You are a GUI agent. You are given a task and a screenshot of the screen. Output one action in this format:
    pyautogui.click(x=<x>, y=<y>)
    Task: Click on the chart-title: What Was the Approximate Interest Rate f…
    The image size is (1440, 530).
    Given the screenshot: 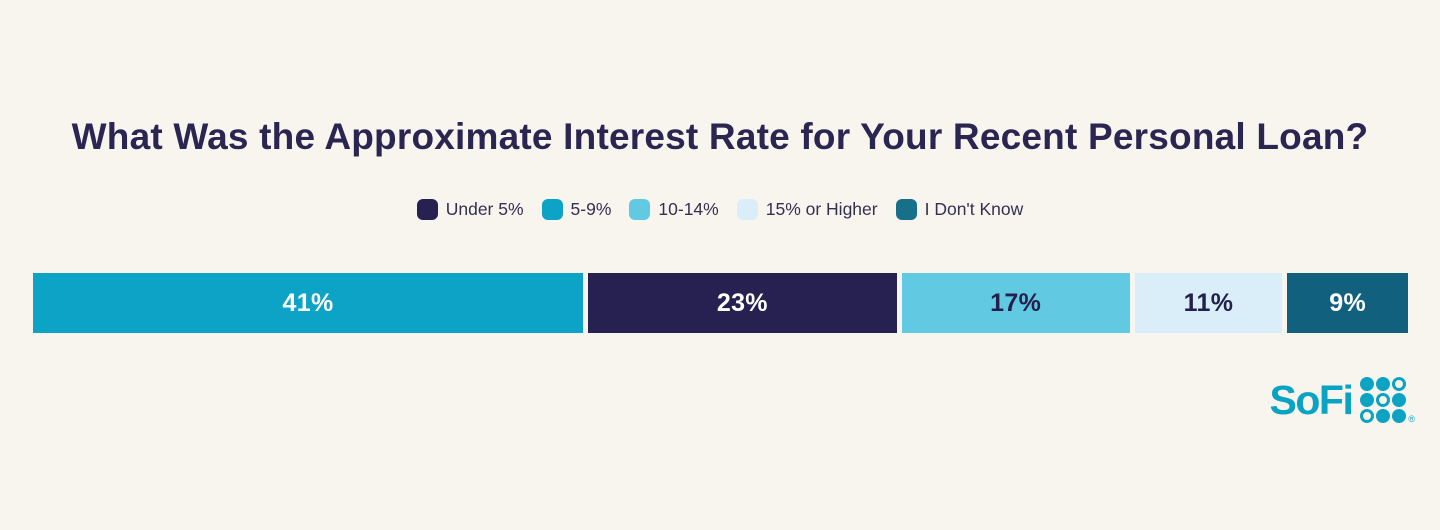 What is the action you would take?
    pyautogui.click(x=720, y=136)
    